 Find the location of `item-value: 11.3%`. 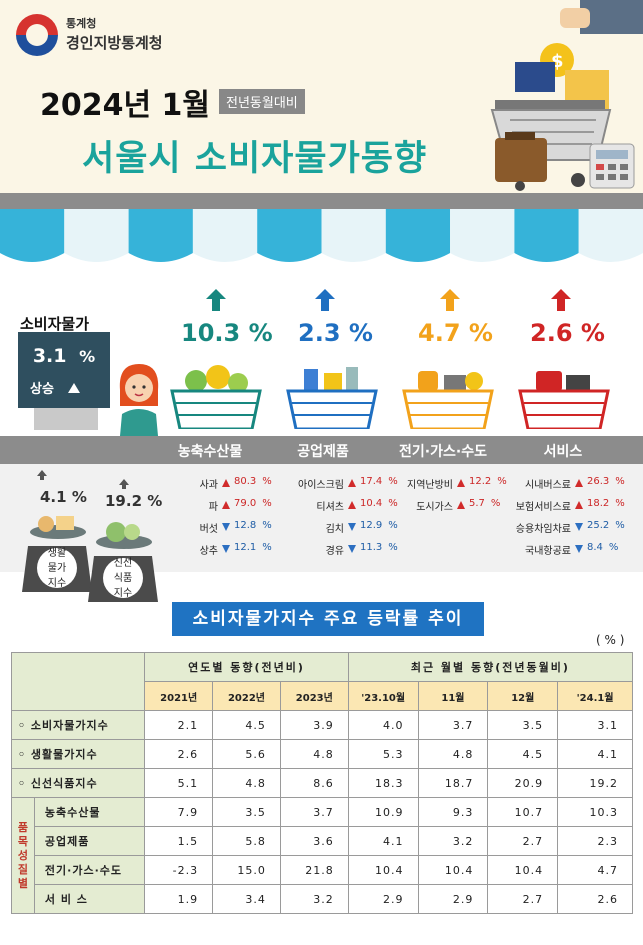

item-value: 11.3% is located at coordinates (380, 547).